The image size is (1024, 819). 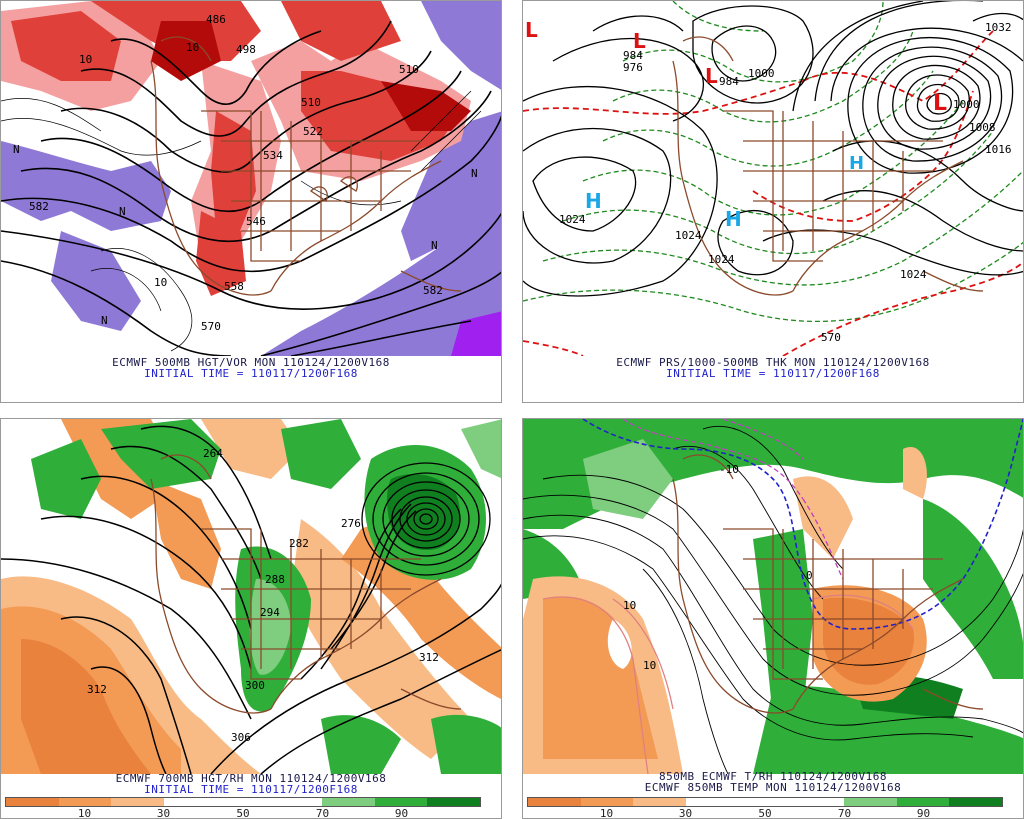 What do you see at coordinates (273, 155) in the screenshot?
I see `contour-label: 534` at bounding box center [273, 155].